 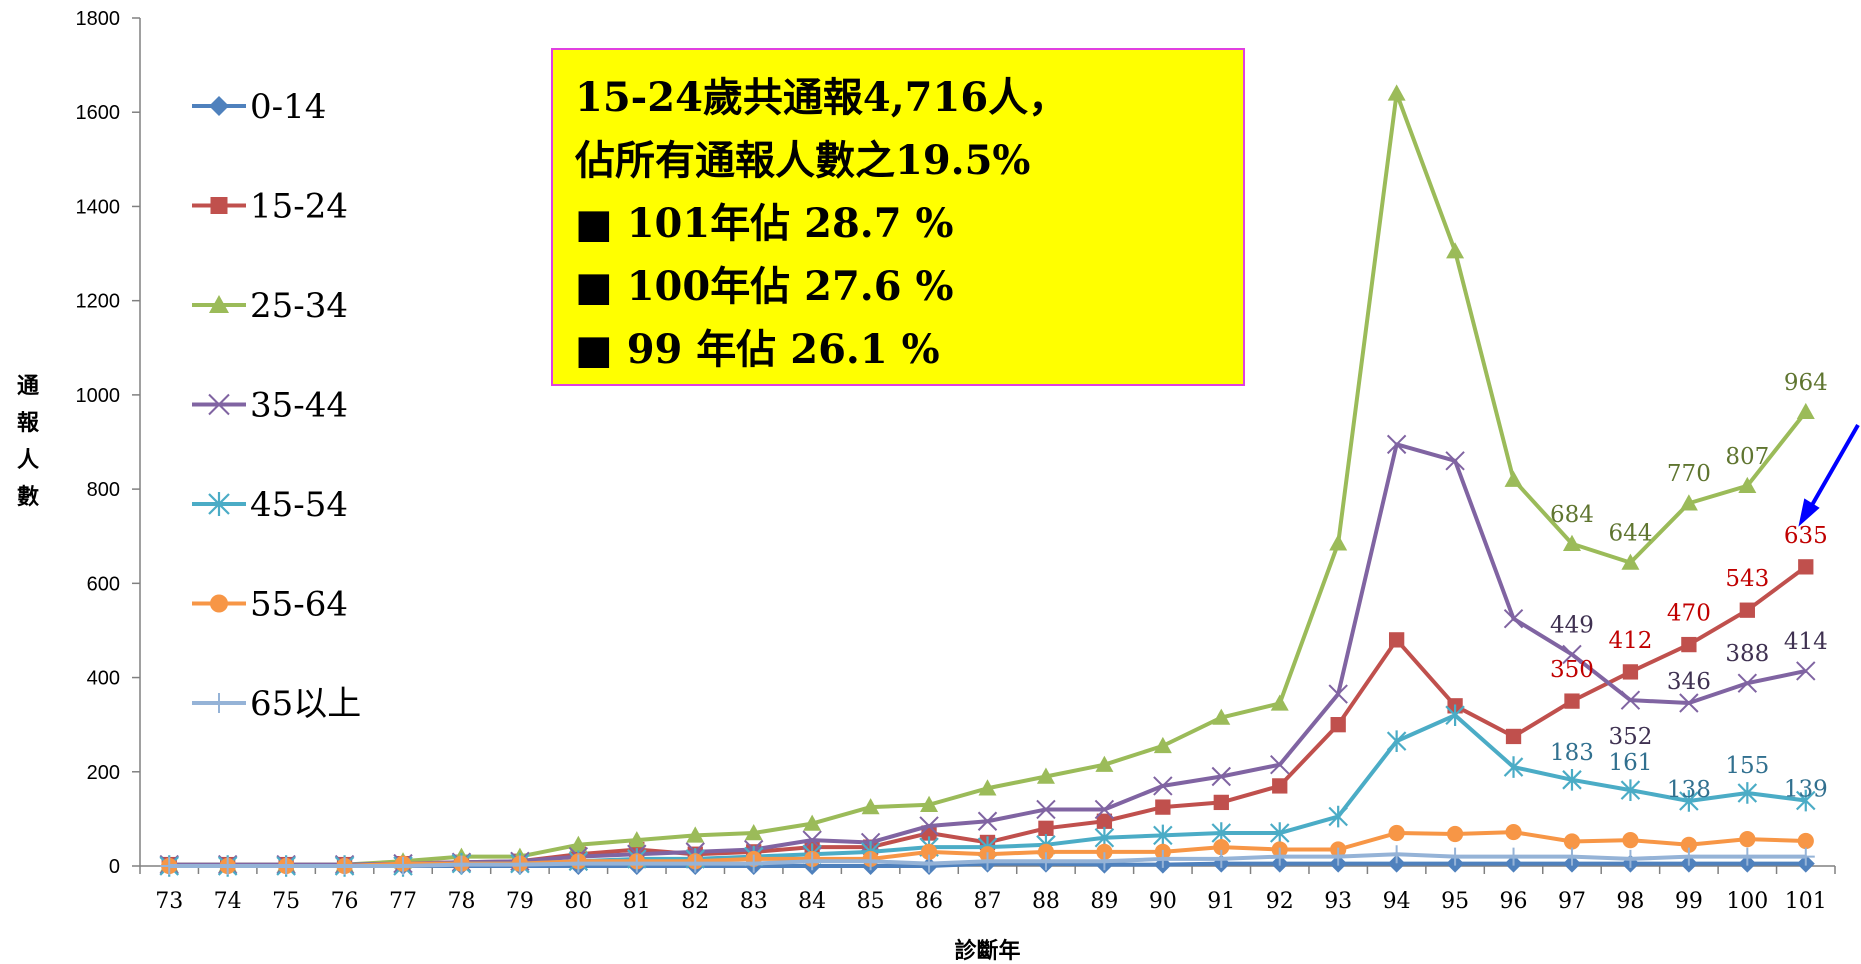 What do you see at coordinates (1572, 670) in the screenshot?
I see `data-label: 350` at bounding box center [1572, 670].